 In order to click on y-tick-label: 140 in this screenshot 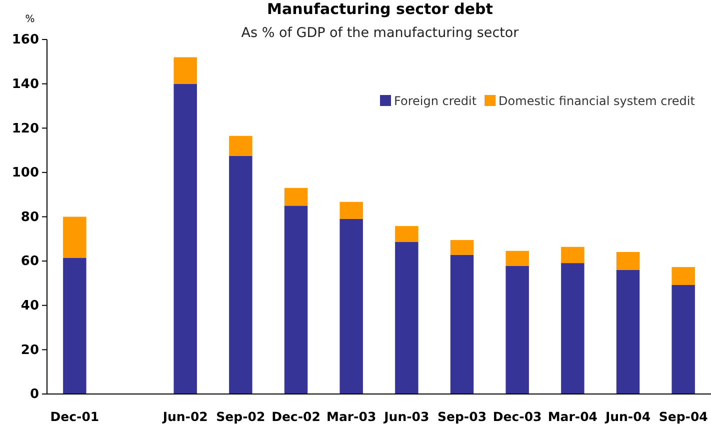, I will do `click(25, 84)`.